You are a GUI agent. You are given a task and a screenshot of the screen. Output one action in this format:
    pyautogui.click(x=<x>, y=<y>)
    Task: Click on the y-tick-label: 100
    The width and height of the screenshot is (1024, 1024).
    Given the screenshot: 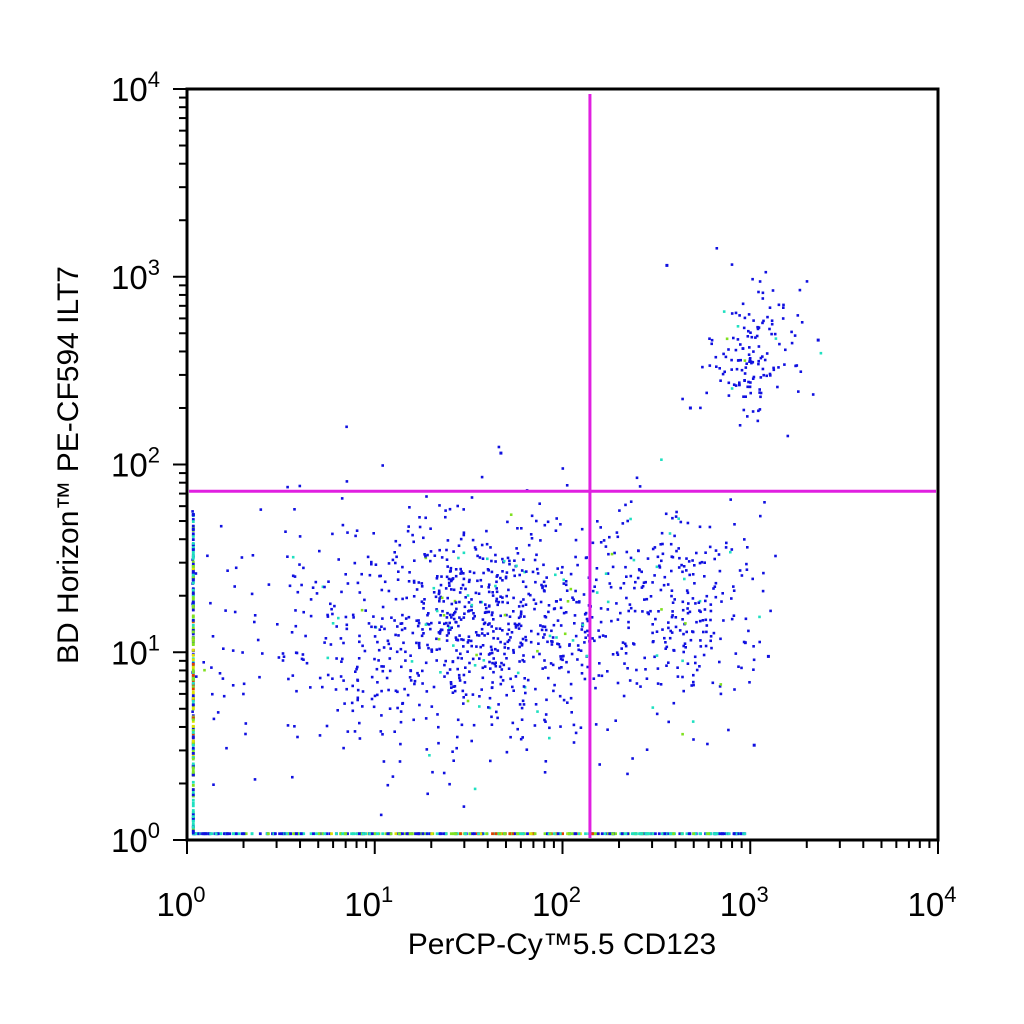 What is the action you would take?
    pyautogui.click(x=135, y=838)
    